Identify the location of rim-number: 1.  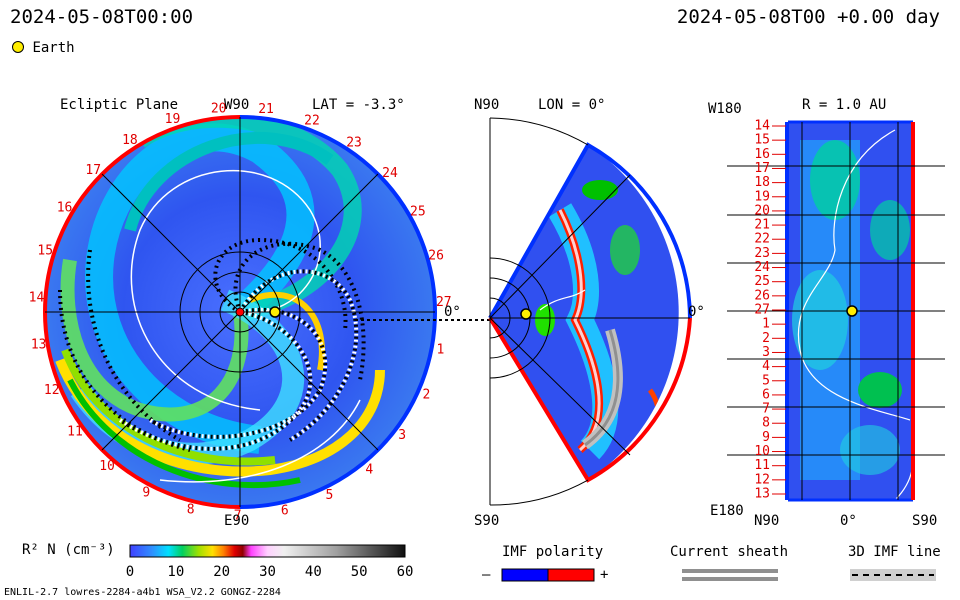
(441, 349).